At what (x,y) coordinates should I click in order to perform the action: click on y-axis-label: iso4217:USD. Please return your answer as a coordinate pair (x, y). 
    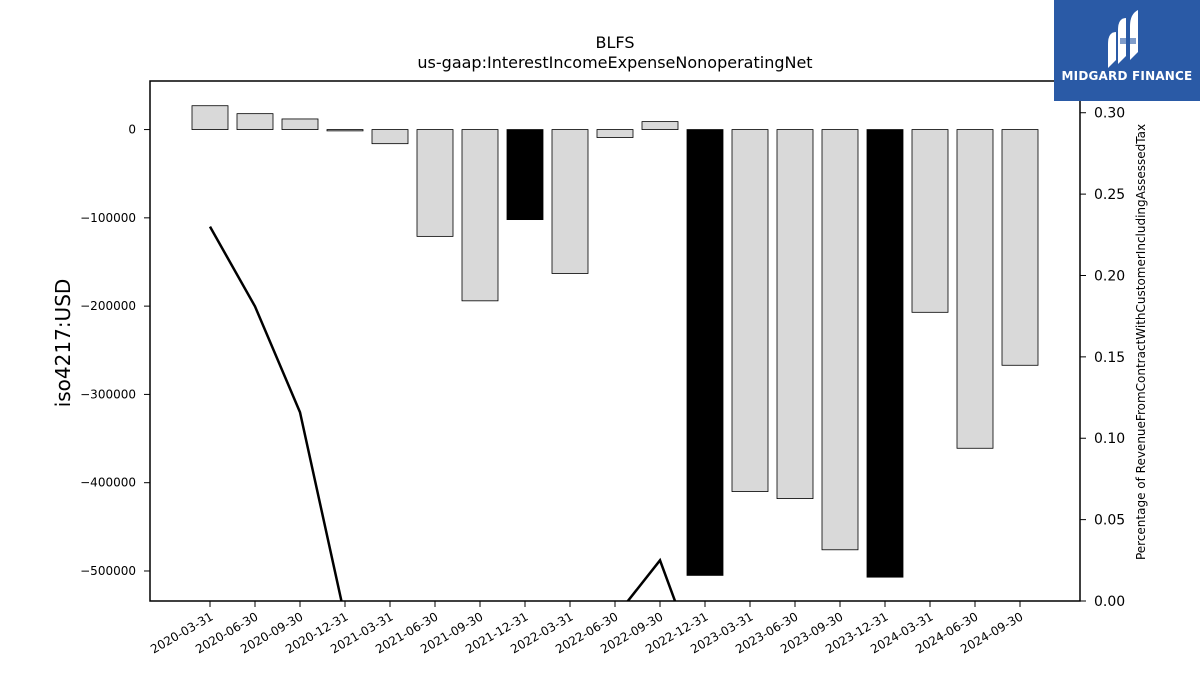
    Looking at the image, I should click on (63, 343).